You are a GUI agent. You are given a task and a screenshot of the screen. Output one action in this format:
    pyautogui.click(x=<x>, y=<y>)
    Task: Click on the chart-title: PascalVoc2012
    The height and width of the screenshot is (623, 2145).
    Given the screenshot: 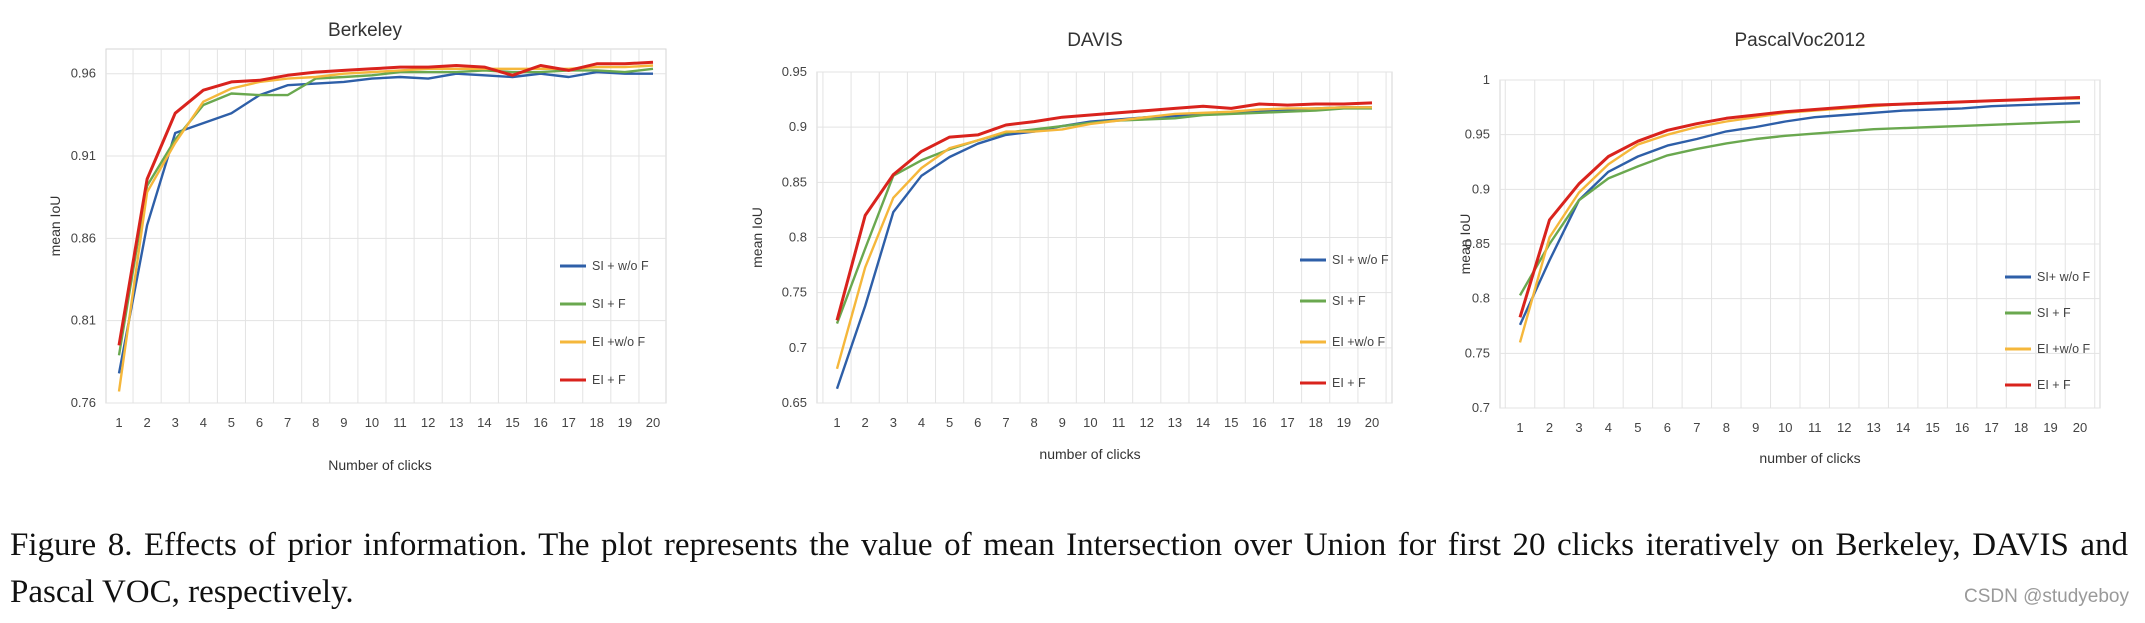 What is the action you would take?
    pyautogui.click(x=1800, y=40)
    